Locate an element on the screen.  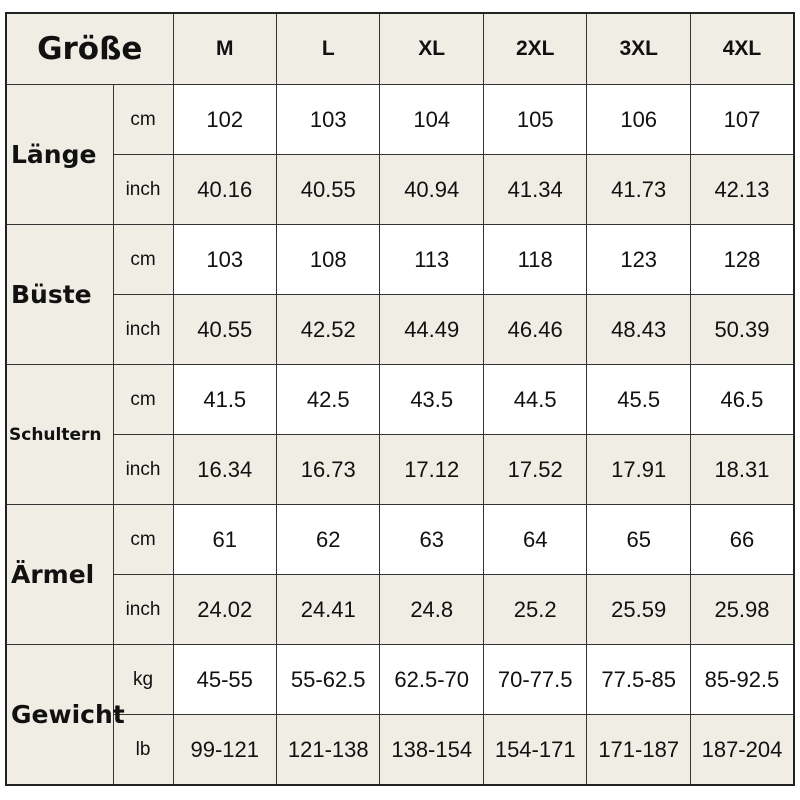
value-cell: 43.5 is located at coordinates (431, 399).